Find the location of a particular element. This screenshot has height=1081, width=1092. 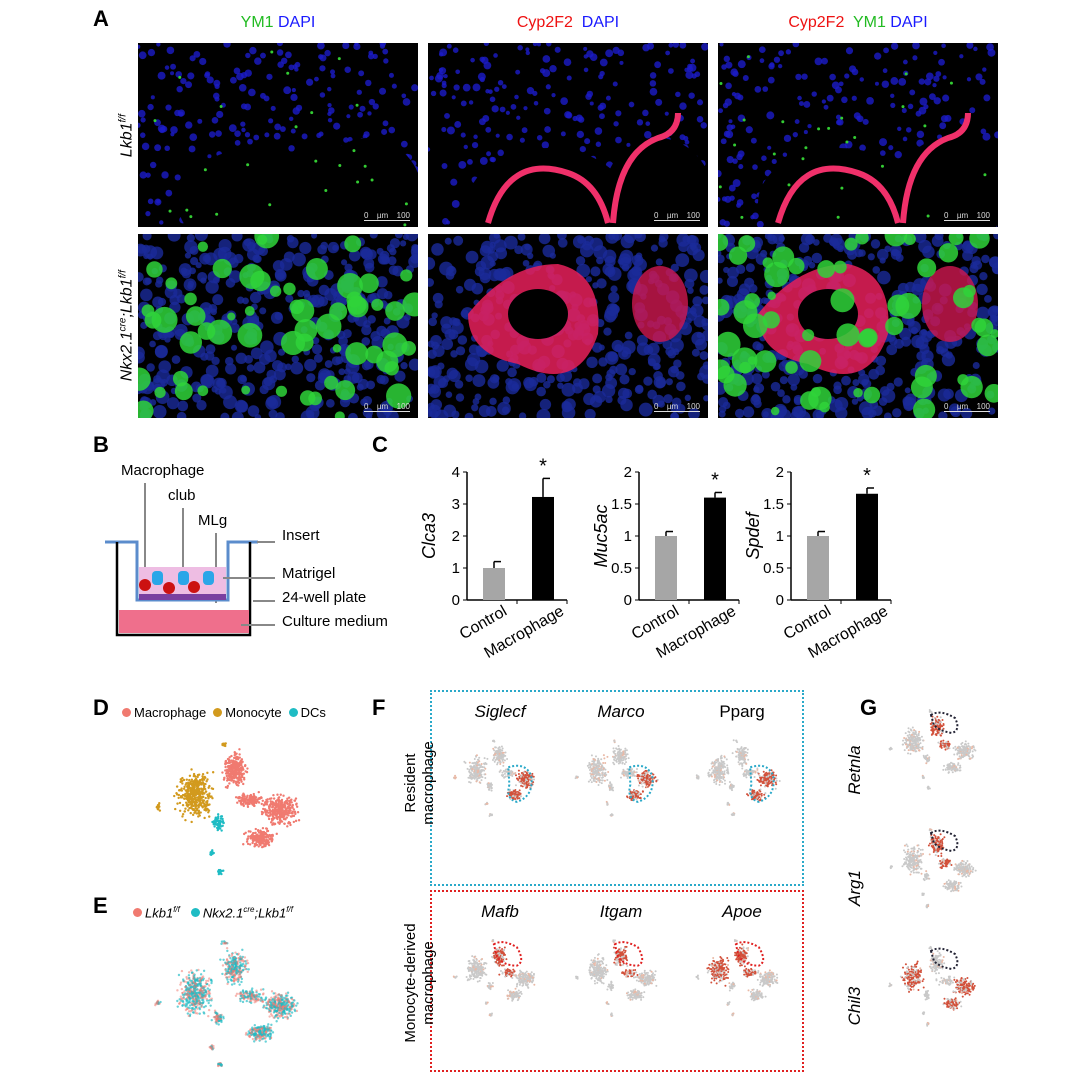

club-cells is located at coordinates (183, 578).